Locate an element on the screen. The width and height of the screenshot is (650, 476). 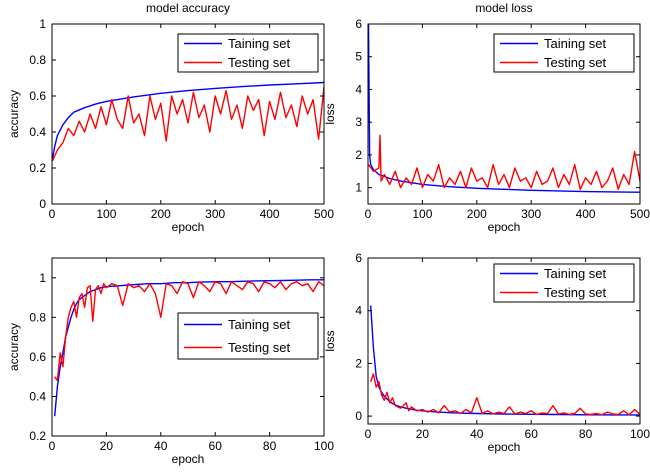
plot-frame is located at coordinates (504, 341).